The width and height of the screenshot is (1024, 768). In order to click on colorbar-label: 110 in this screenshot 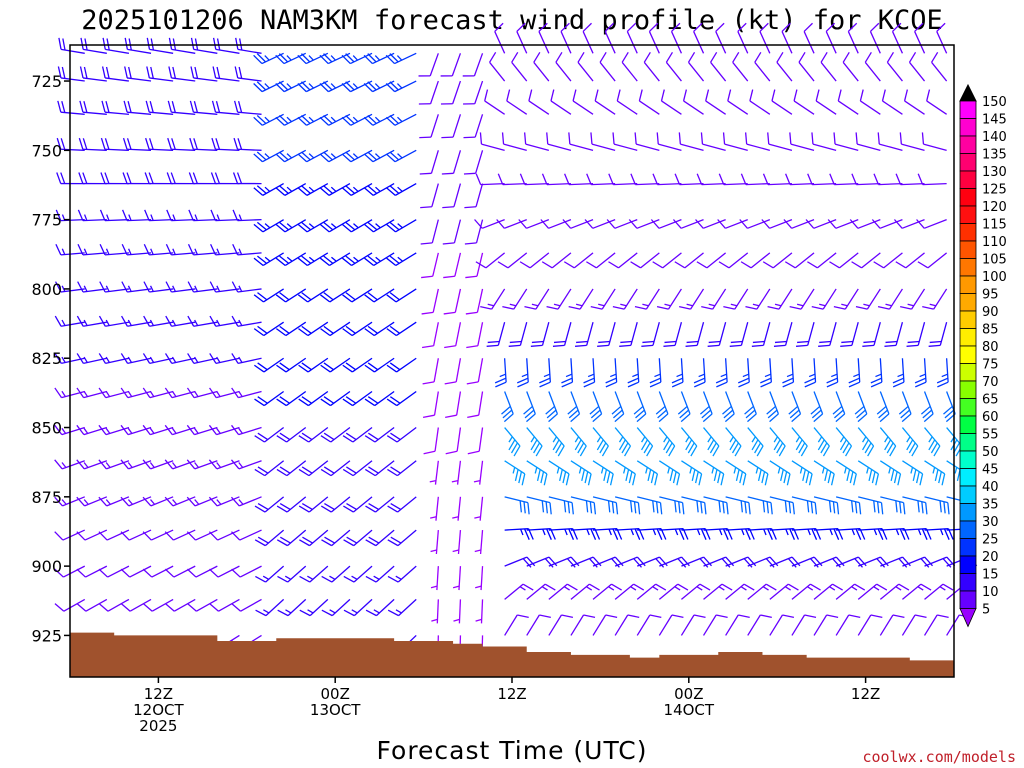, I will do `click(994, 242)`.